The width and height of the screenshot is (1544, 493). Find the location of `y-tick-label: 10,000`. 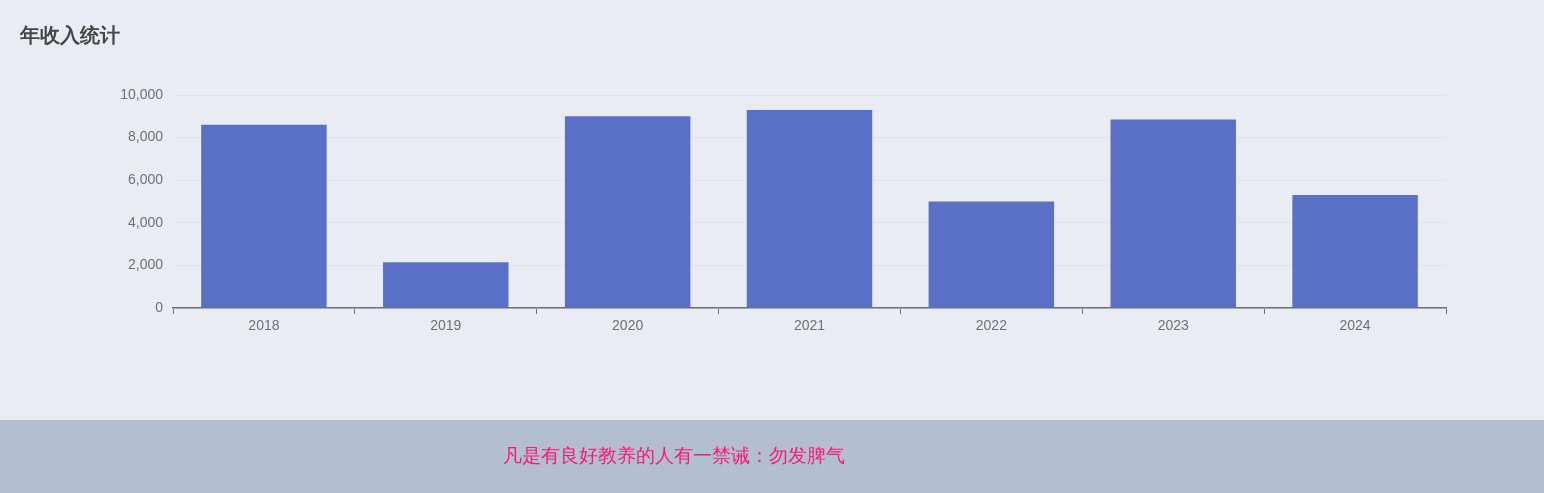

y-tick-label: 10,000 is located at coordinates (142, 93).